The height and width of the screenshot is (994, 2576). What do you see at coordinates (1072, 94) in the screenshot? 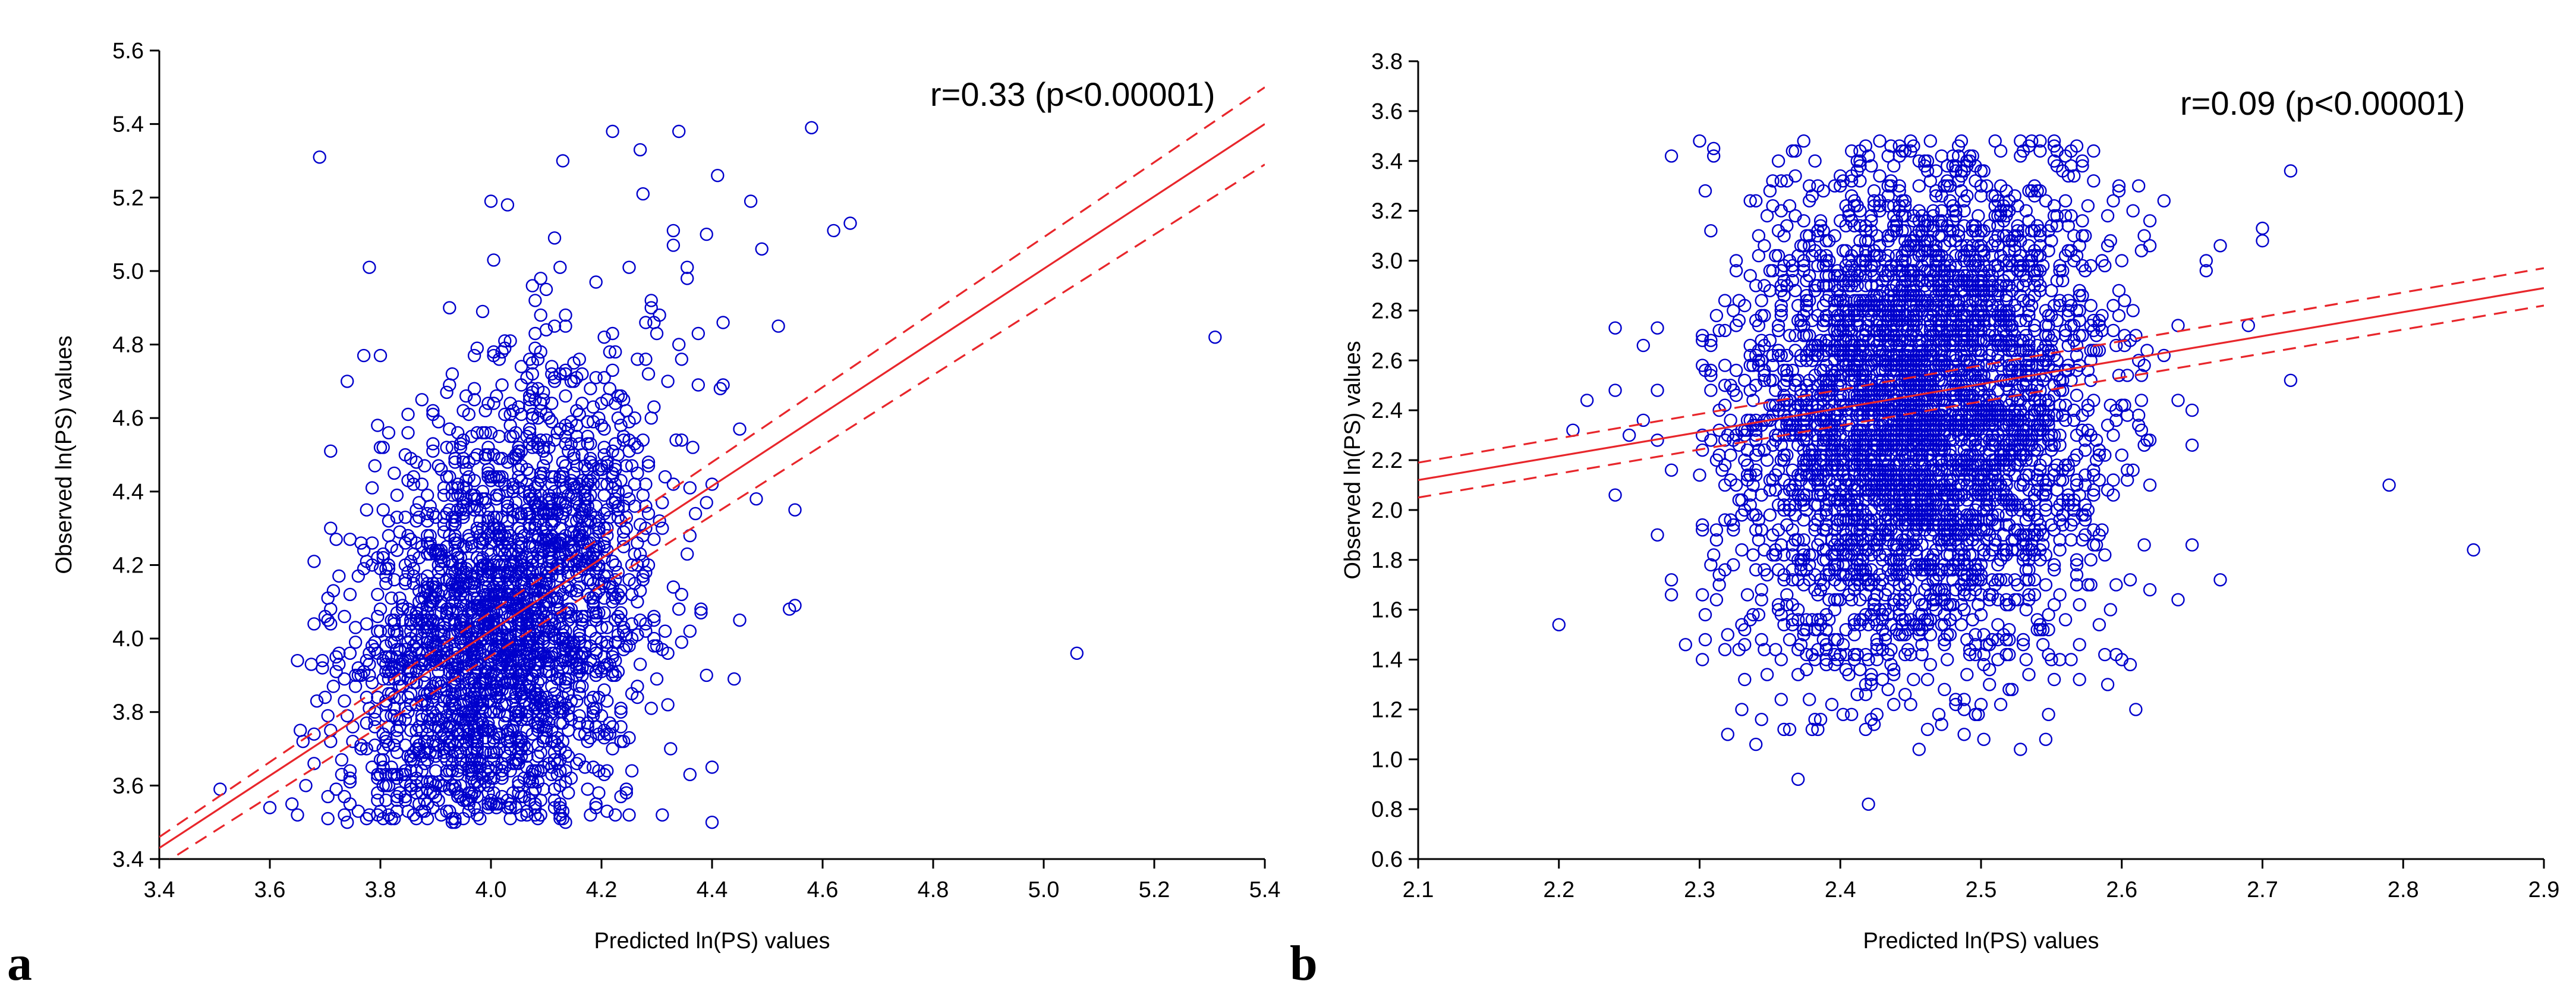
I see `correlation-annotation: r=0.33 (p<0.00001)` at bounding box center [1072, 94].